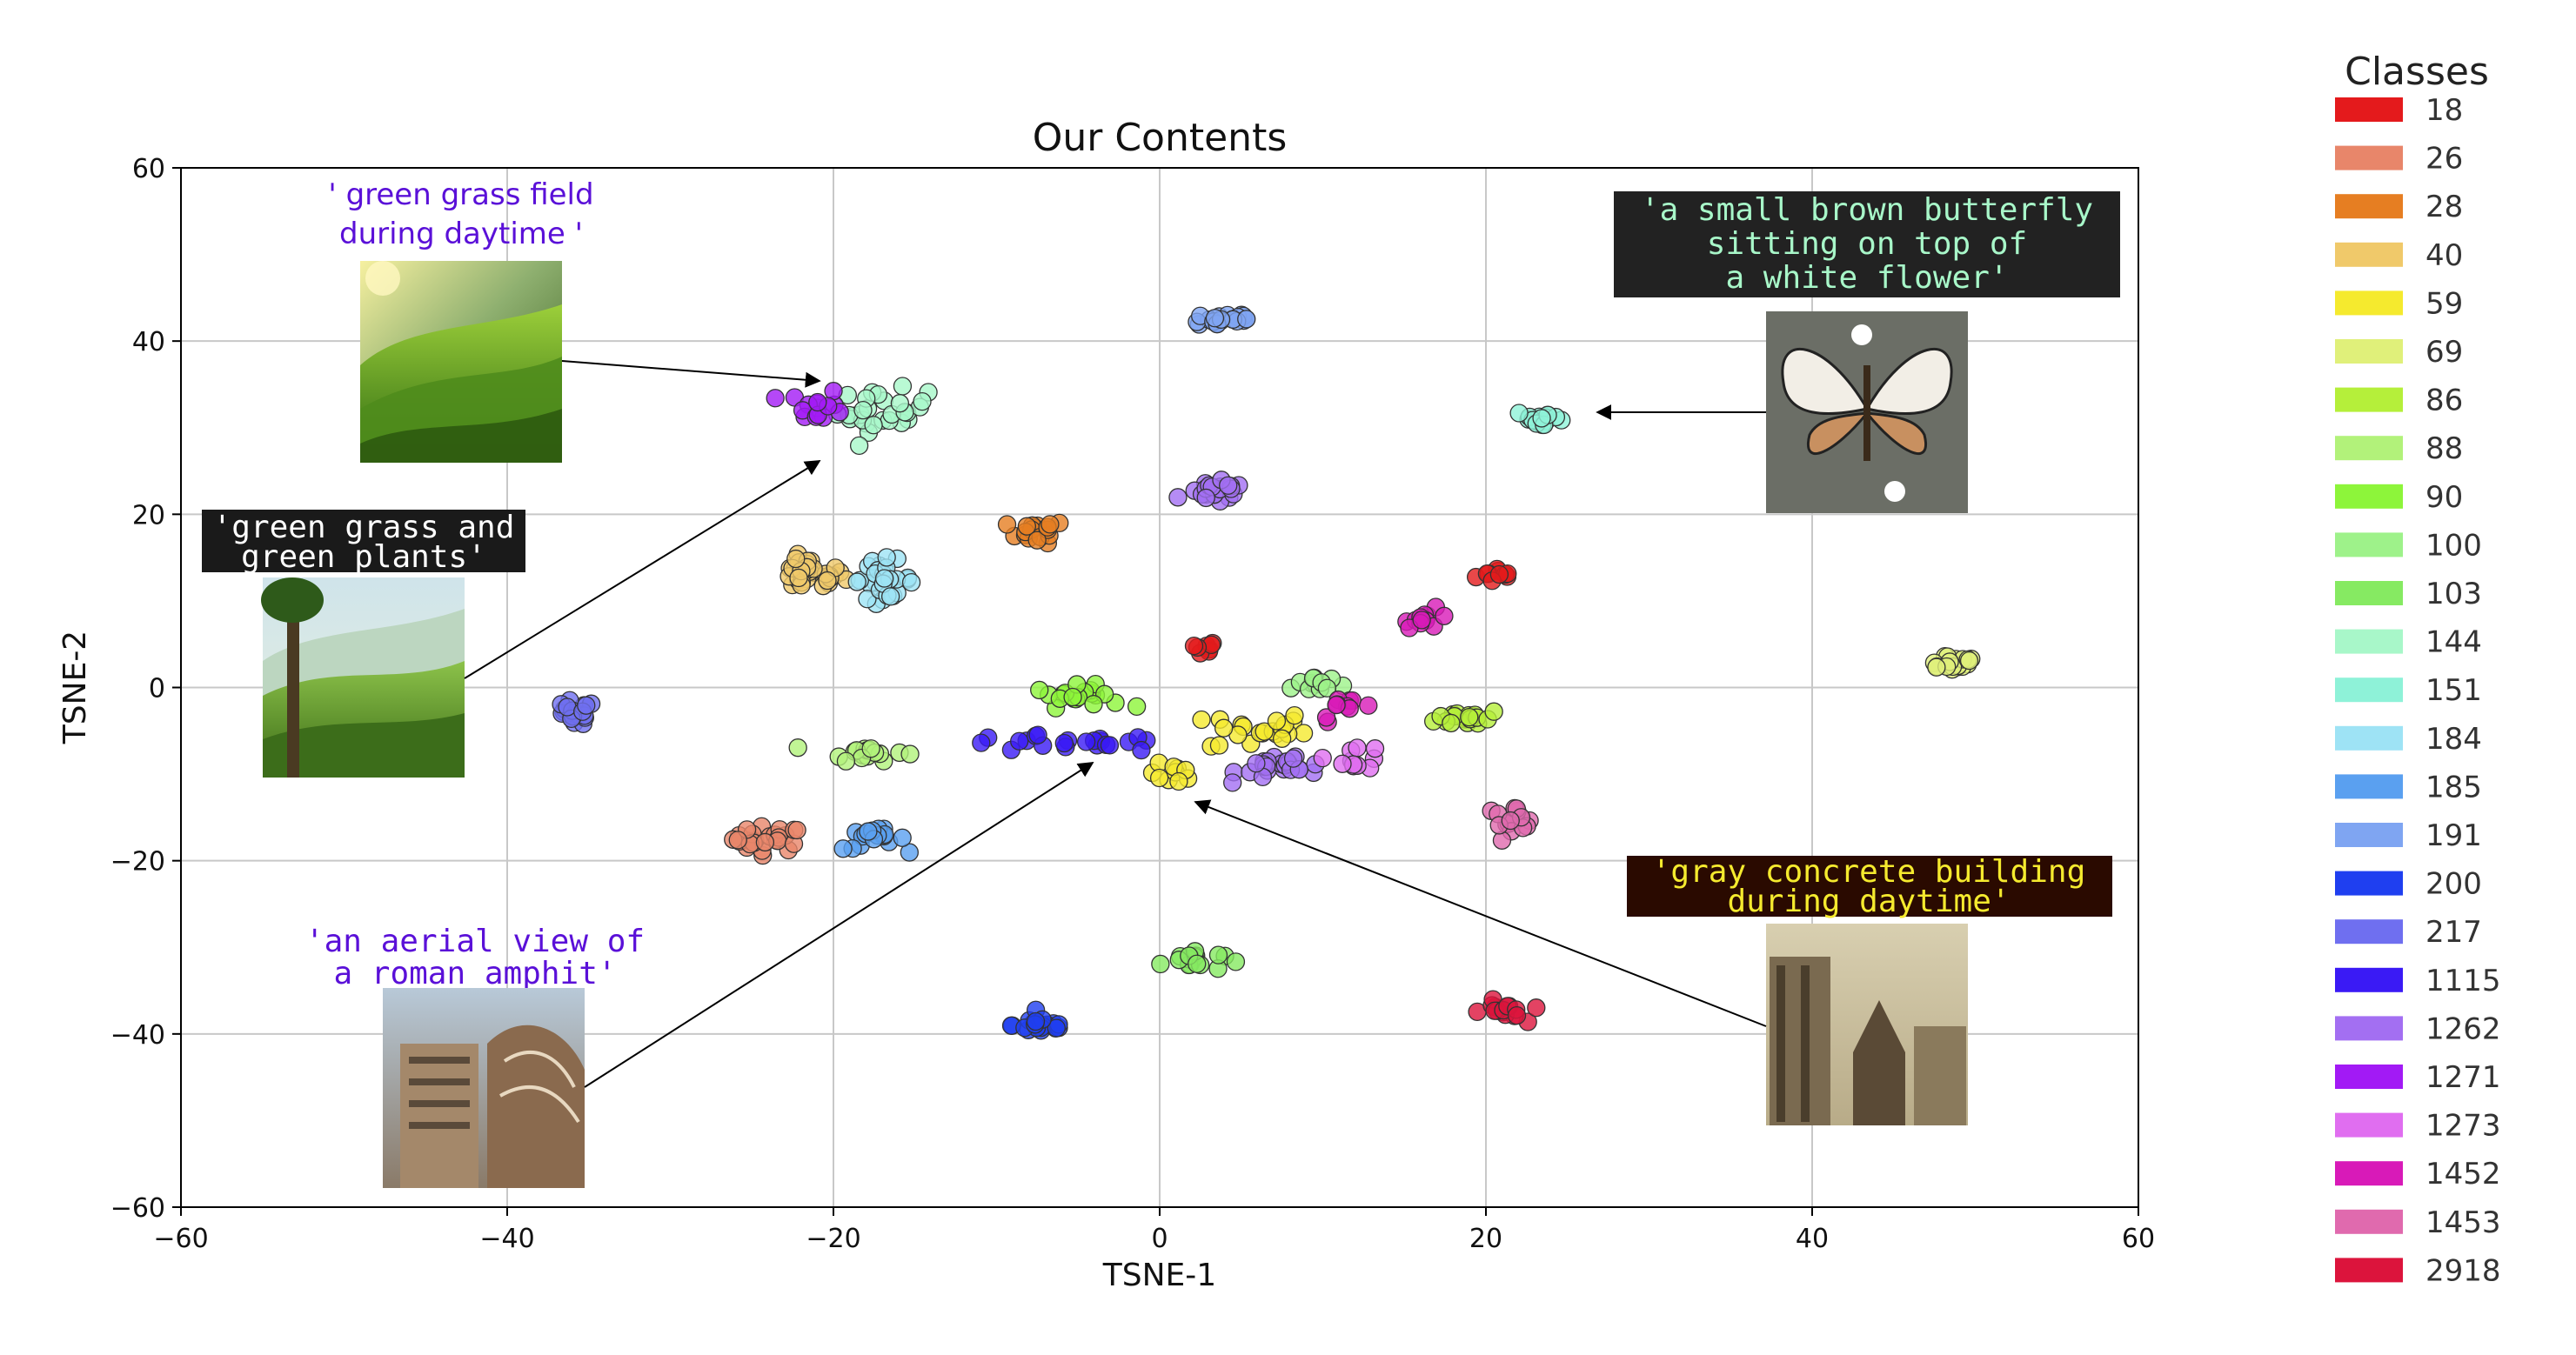 This screenshot has height=1355, width=2576. What do you see at coordinates (511, 619) in the screenshot?
I see `annotation-green-grass-plants: 'green grass and green plants'` at bounding box center [511, 619].